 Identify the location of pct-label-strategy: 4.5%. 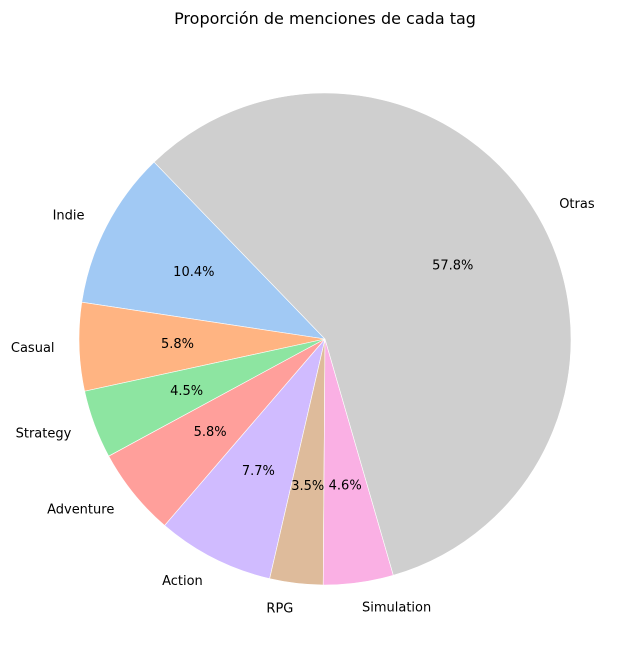
(186, 391).